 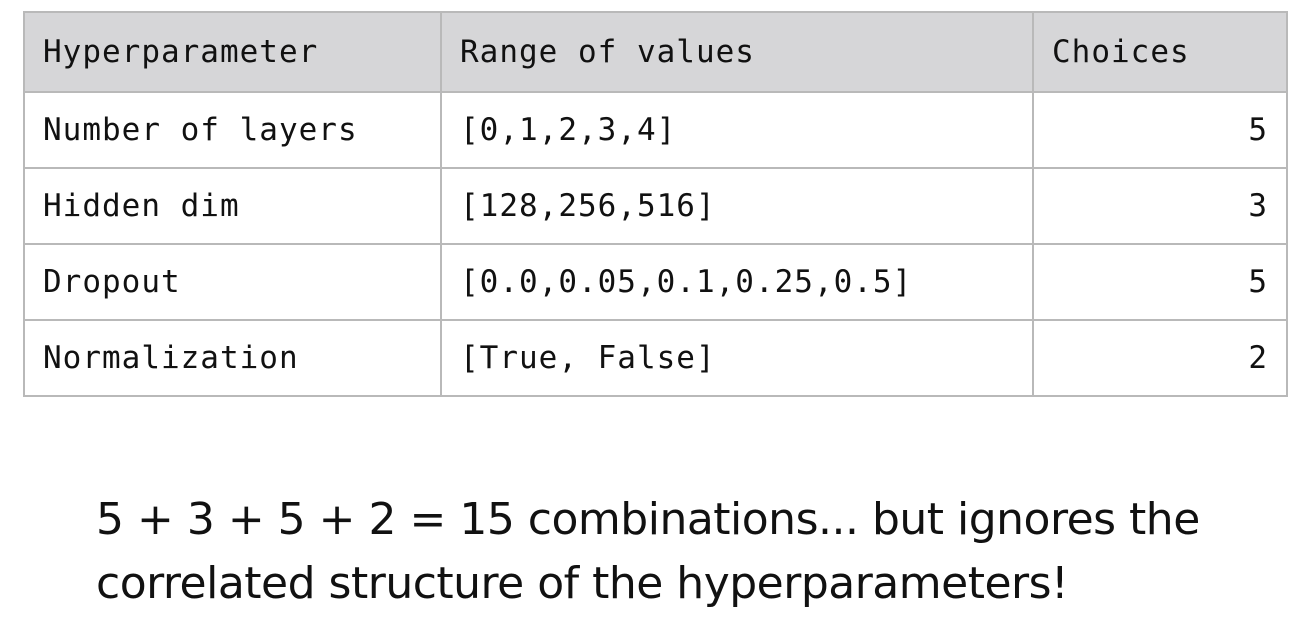 What do you see at coordinates (232, 282) in the screenshot?
I see `cell-hyperparameter-name: Dropout` at bounding box center [232, 282].